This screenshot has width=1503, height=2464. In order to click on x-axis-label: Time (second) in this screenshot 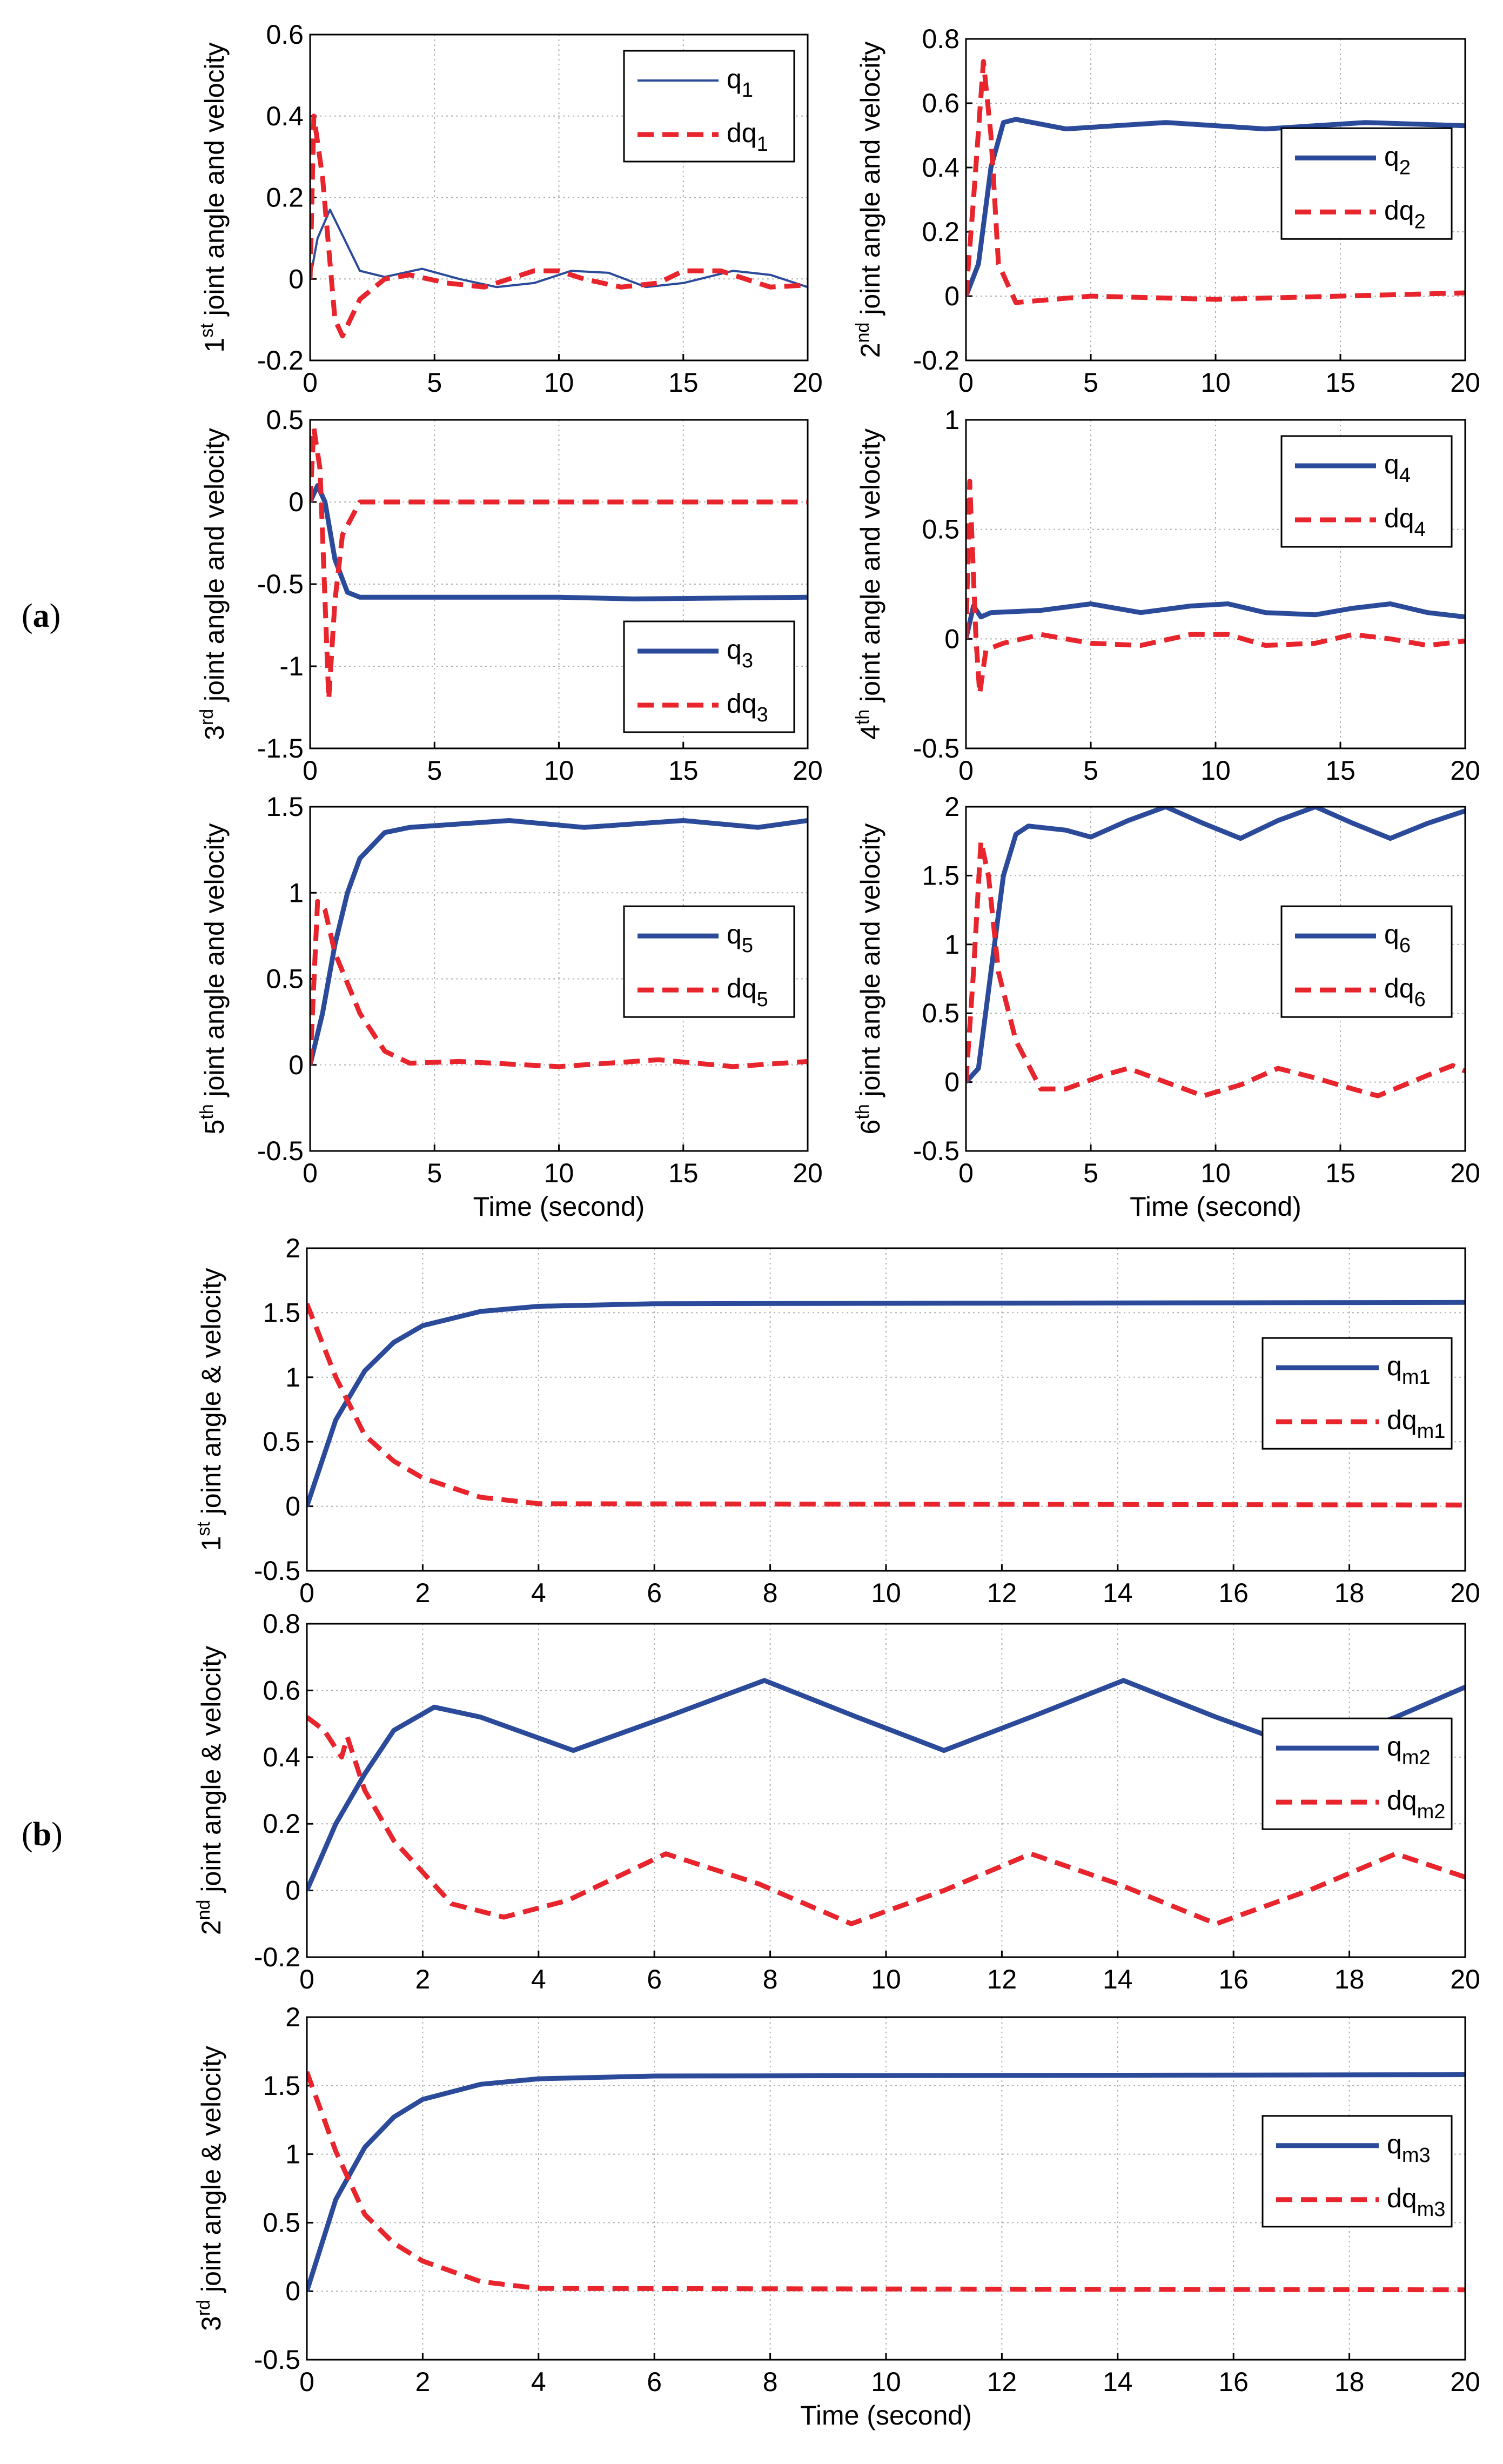, I will do `click(886, 2415)`.